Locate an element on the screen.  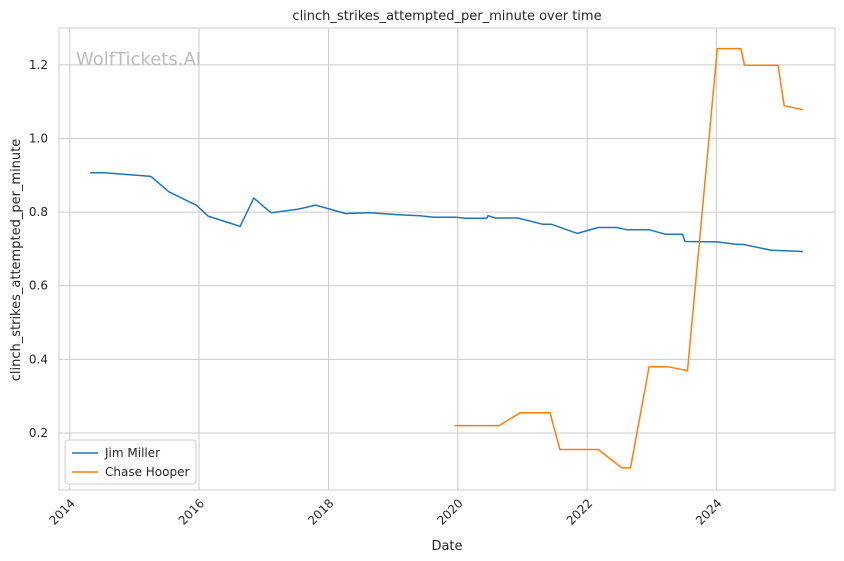
legend-label-jim-miller: Jim Miller is located at coordinates (132, 453).